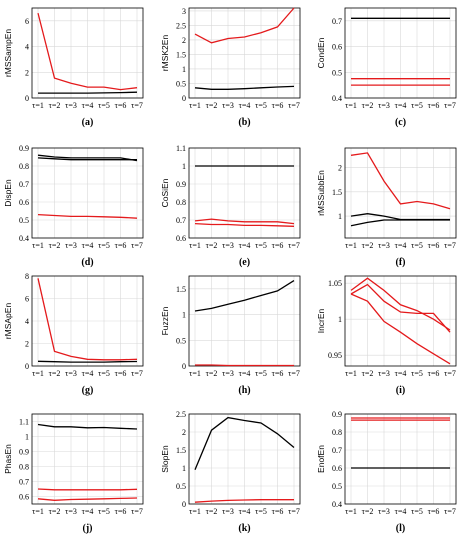  What do you see at coordinates (321, 52) in the screenshot?
I see `y-axis-label: CondEn` at bounding box center [321, 52].